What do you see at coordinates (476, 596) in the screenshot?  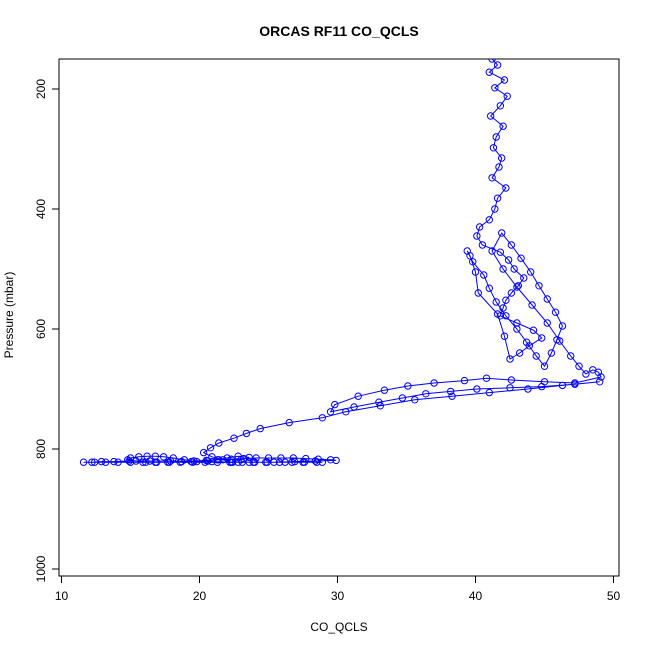 I see `x-tick-label: 40` at bounding box center [476, 596].